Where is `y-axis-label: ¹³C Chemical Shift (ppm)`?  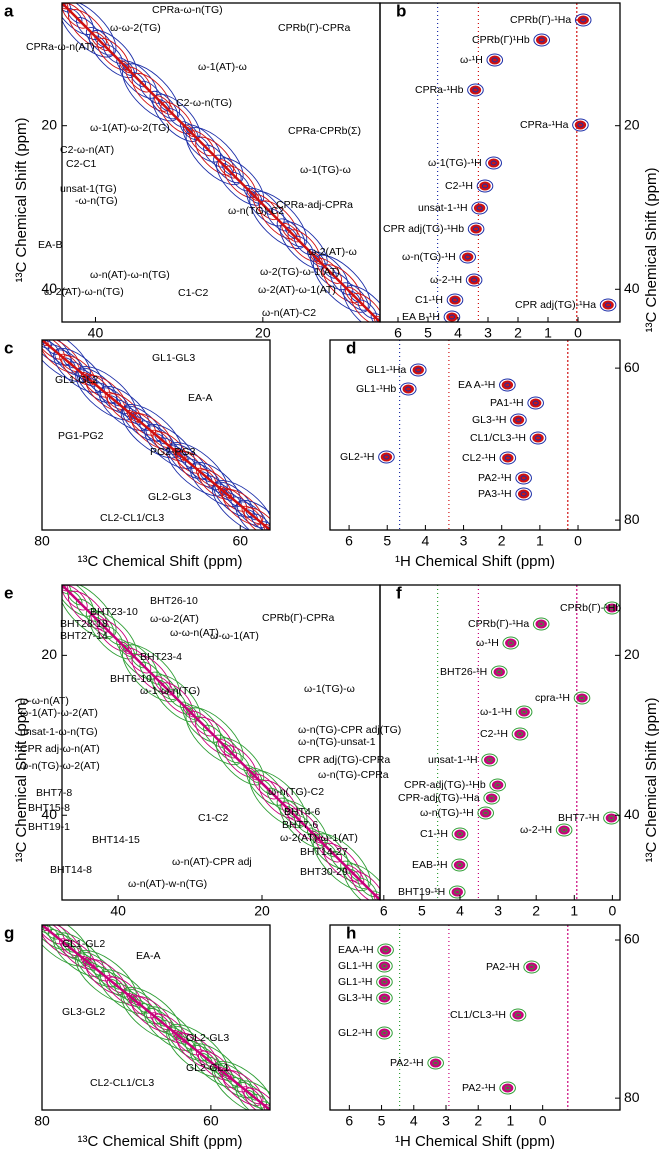 y-axis-label: ¹³C Chemical Shift (ppm) is located at coordinates (651, 779).